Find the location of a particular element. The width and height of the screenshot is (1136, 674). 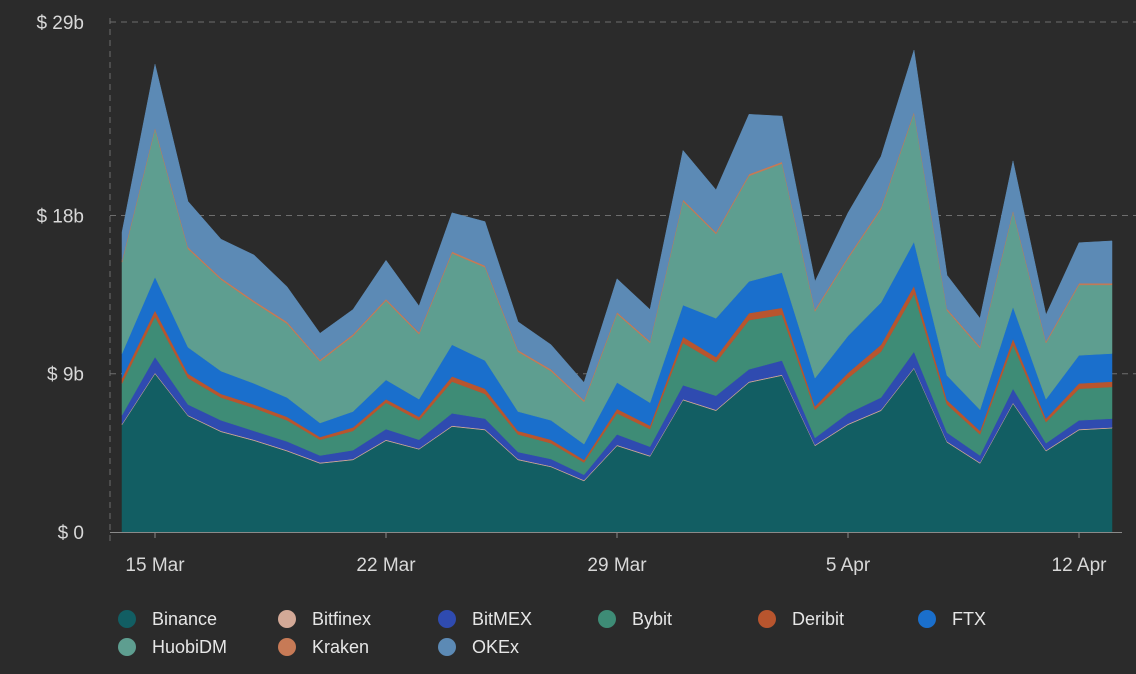

legend-item-okex: OKEx is located at coordinates (518, 647).